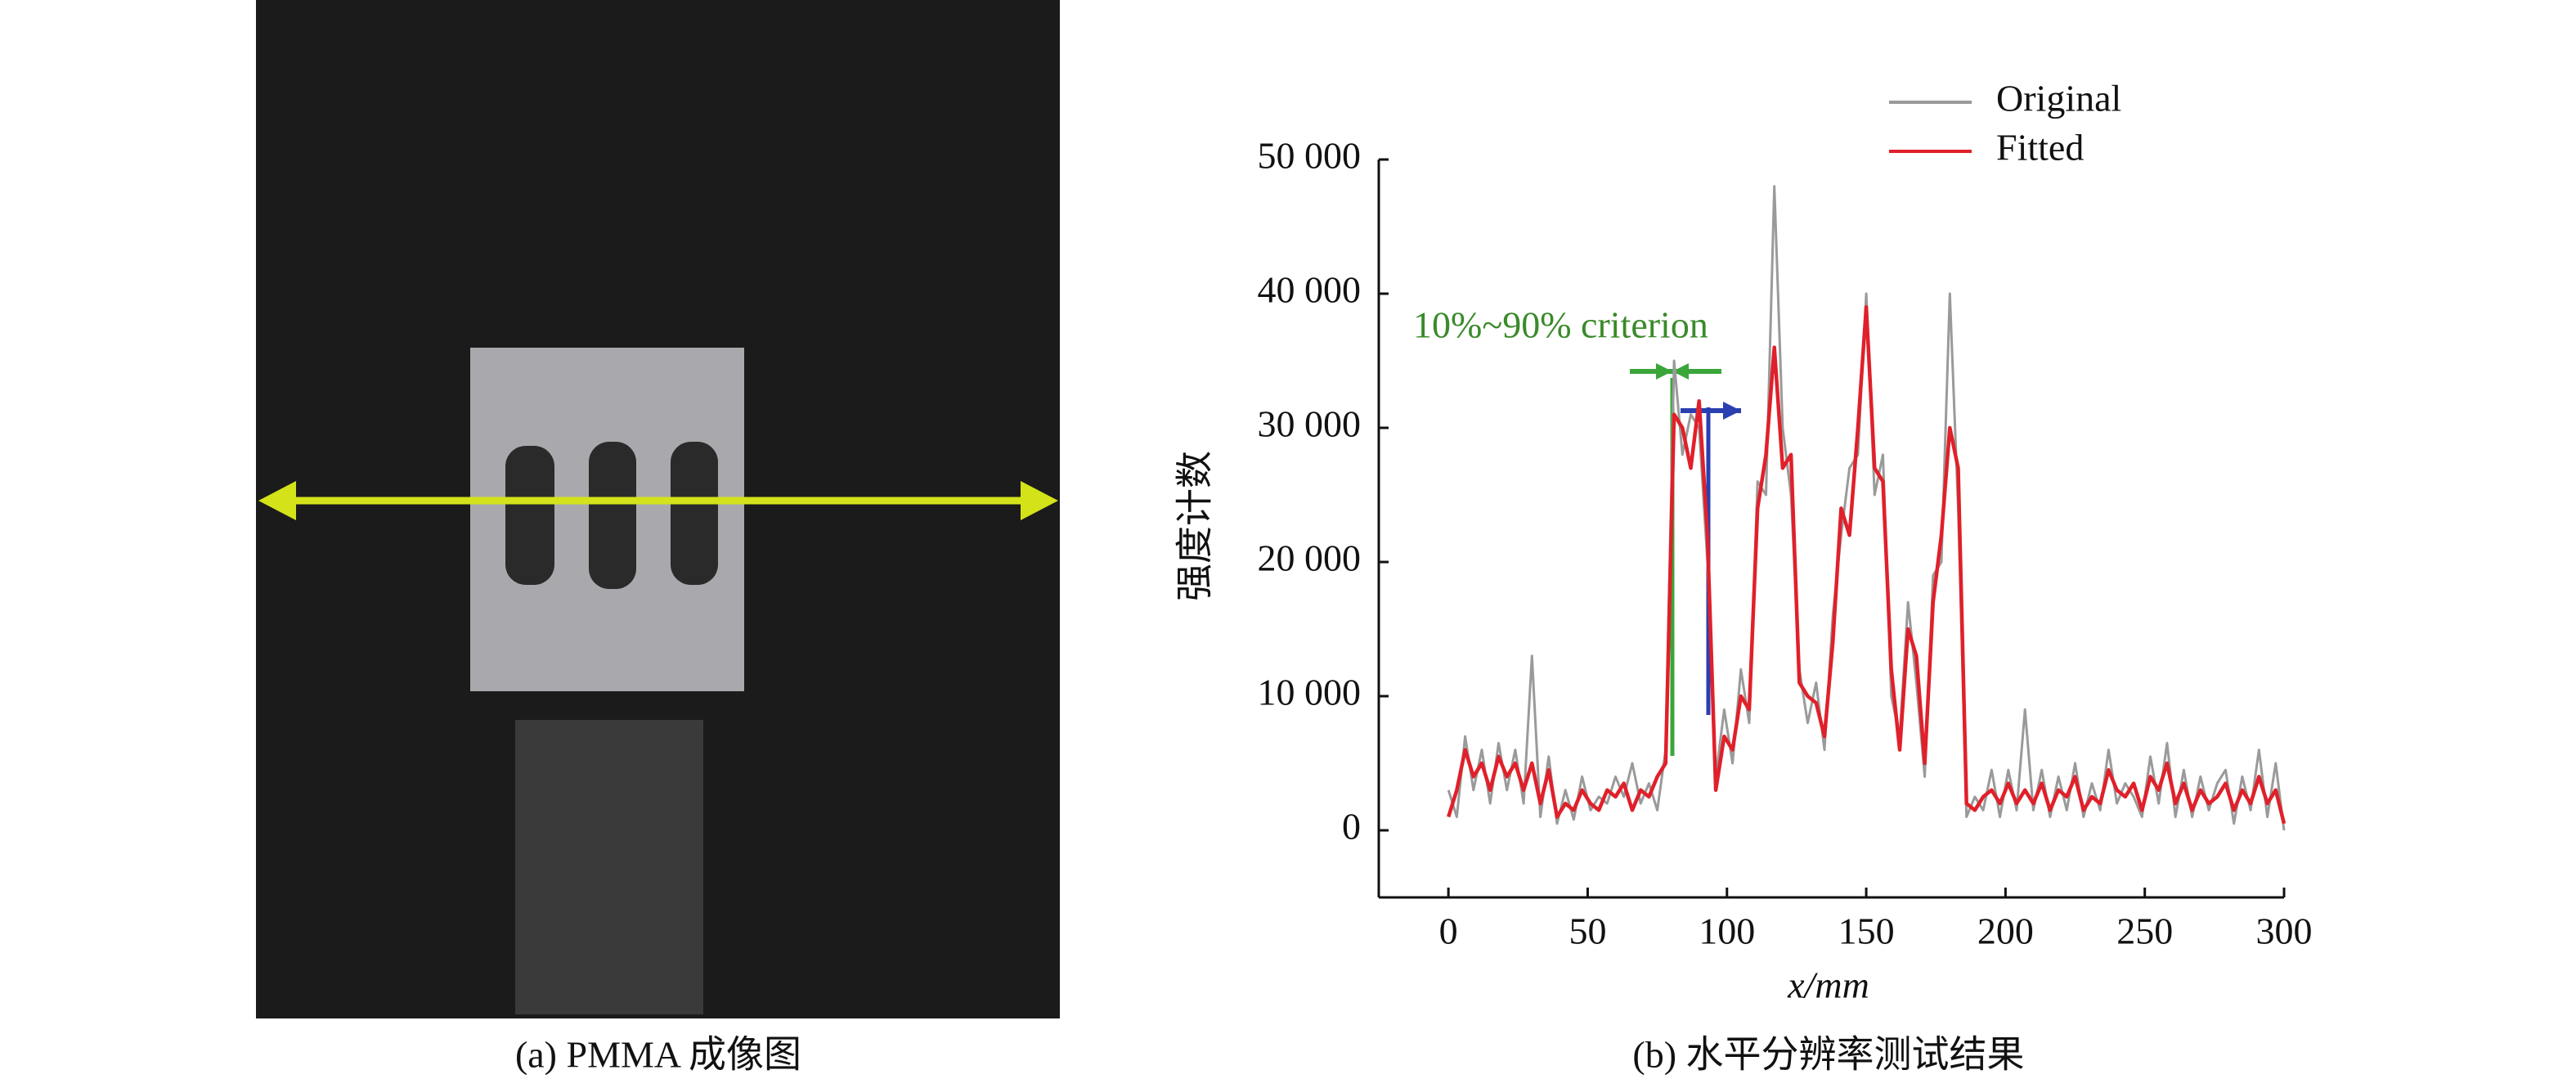  Describe the element at coordinates (1587, 931) in the screenshot. I see `x-tick-label: 50` at that location.